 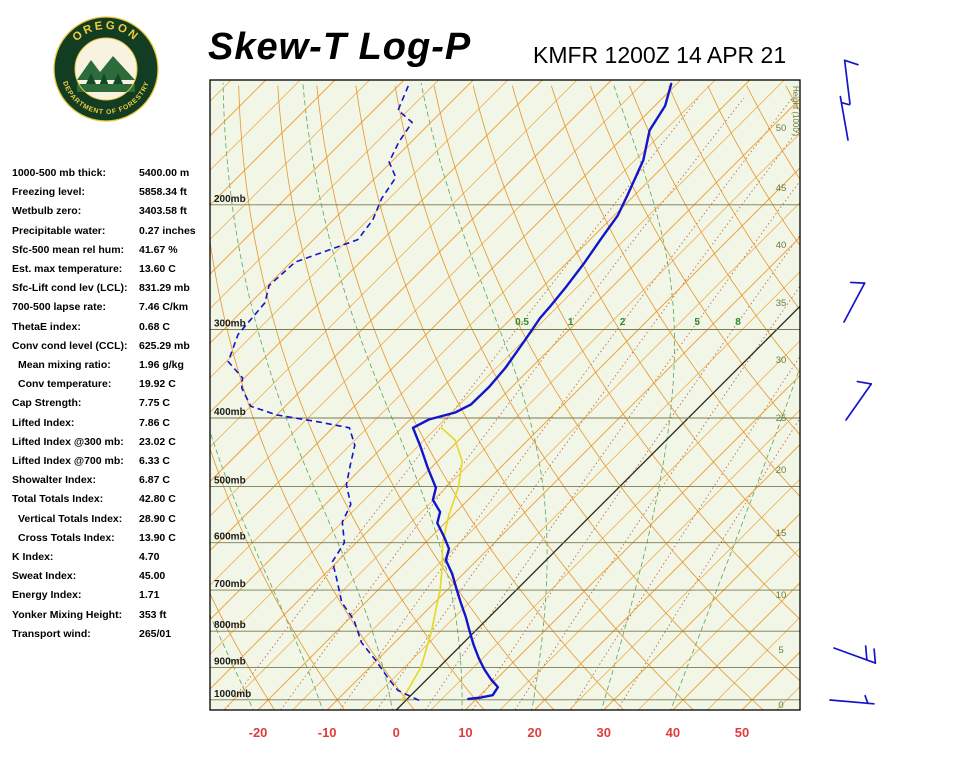 I want to click on stat-value: 45.00, so click(x=152, y=576).